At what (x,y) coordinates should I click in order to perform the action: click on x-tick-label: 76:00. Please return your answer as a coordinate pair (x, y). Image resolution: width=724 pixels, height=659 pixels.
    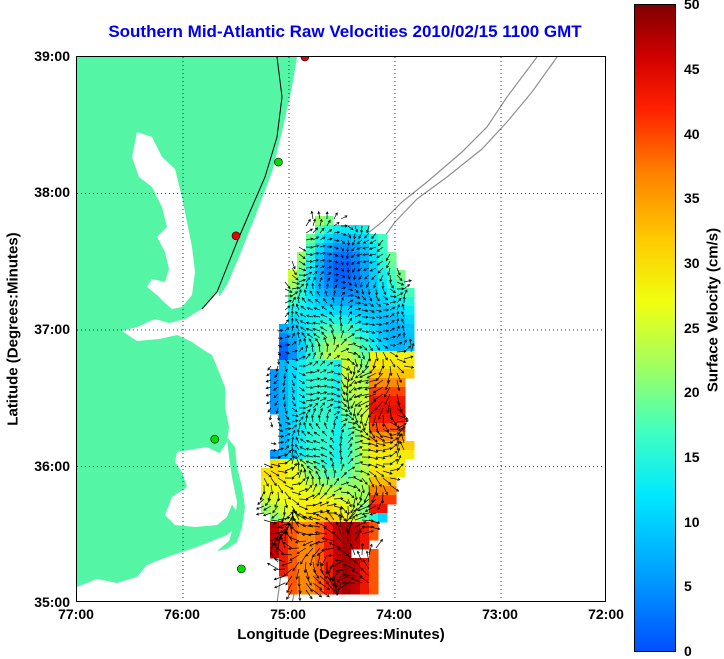
    Looking at the image, I should click on (182, 614).